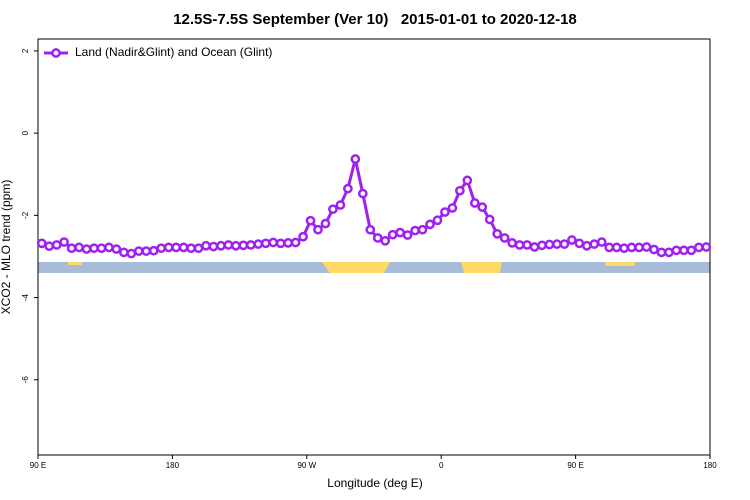 Image resolution: width=750 pixels, height=500 pixels. I want to click on land-band, so click(374, 267).